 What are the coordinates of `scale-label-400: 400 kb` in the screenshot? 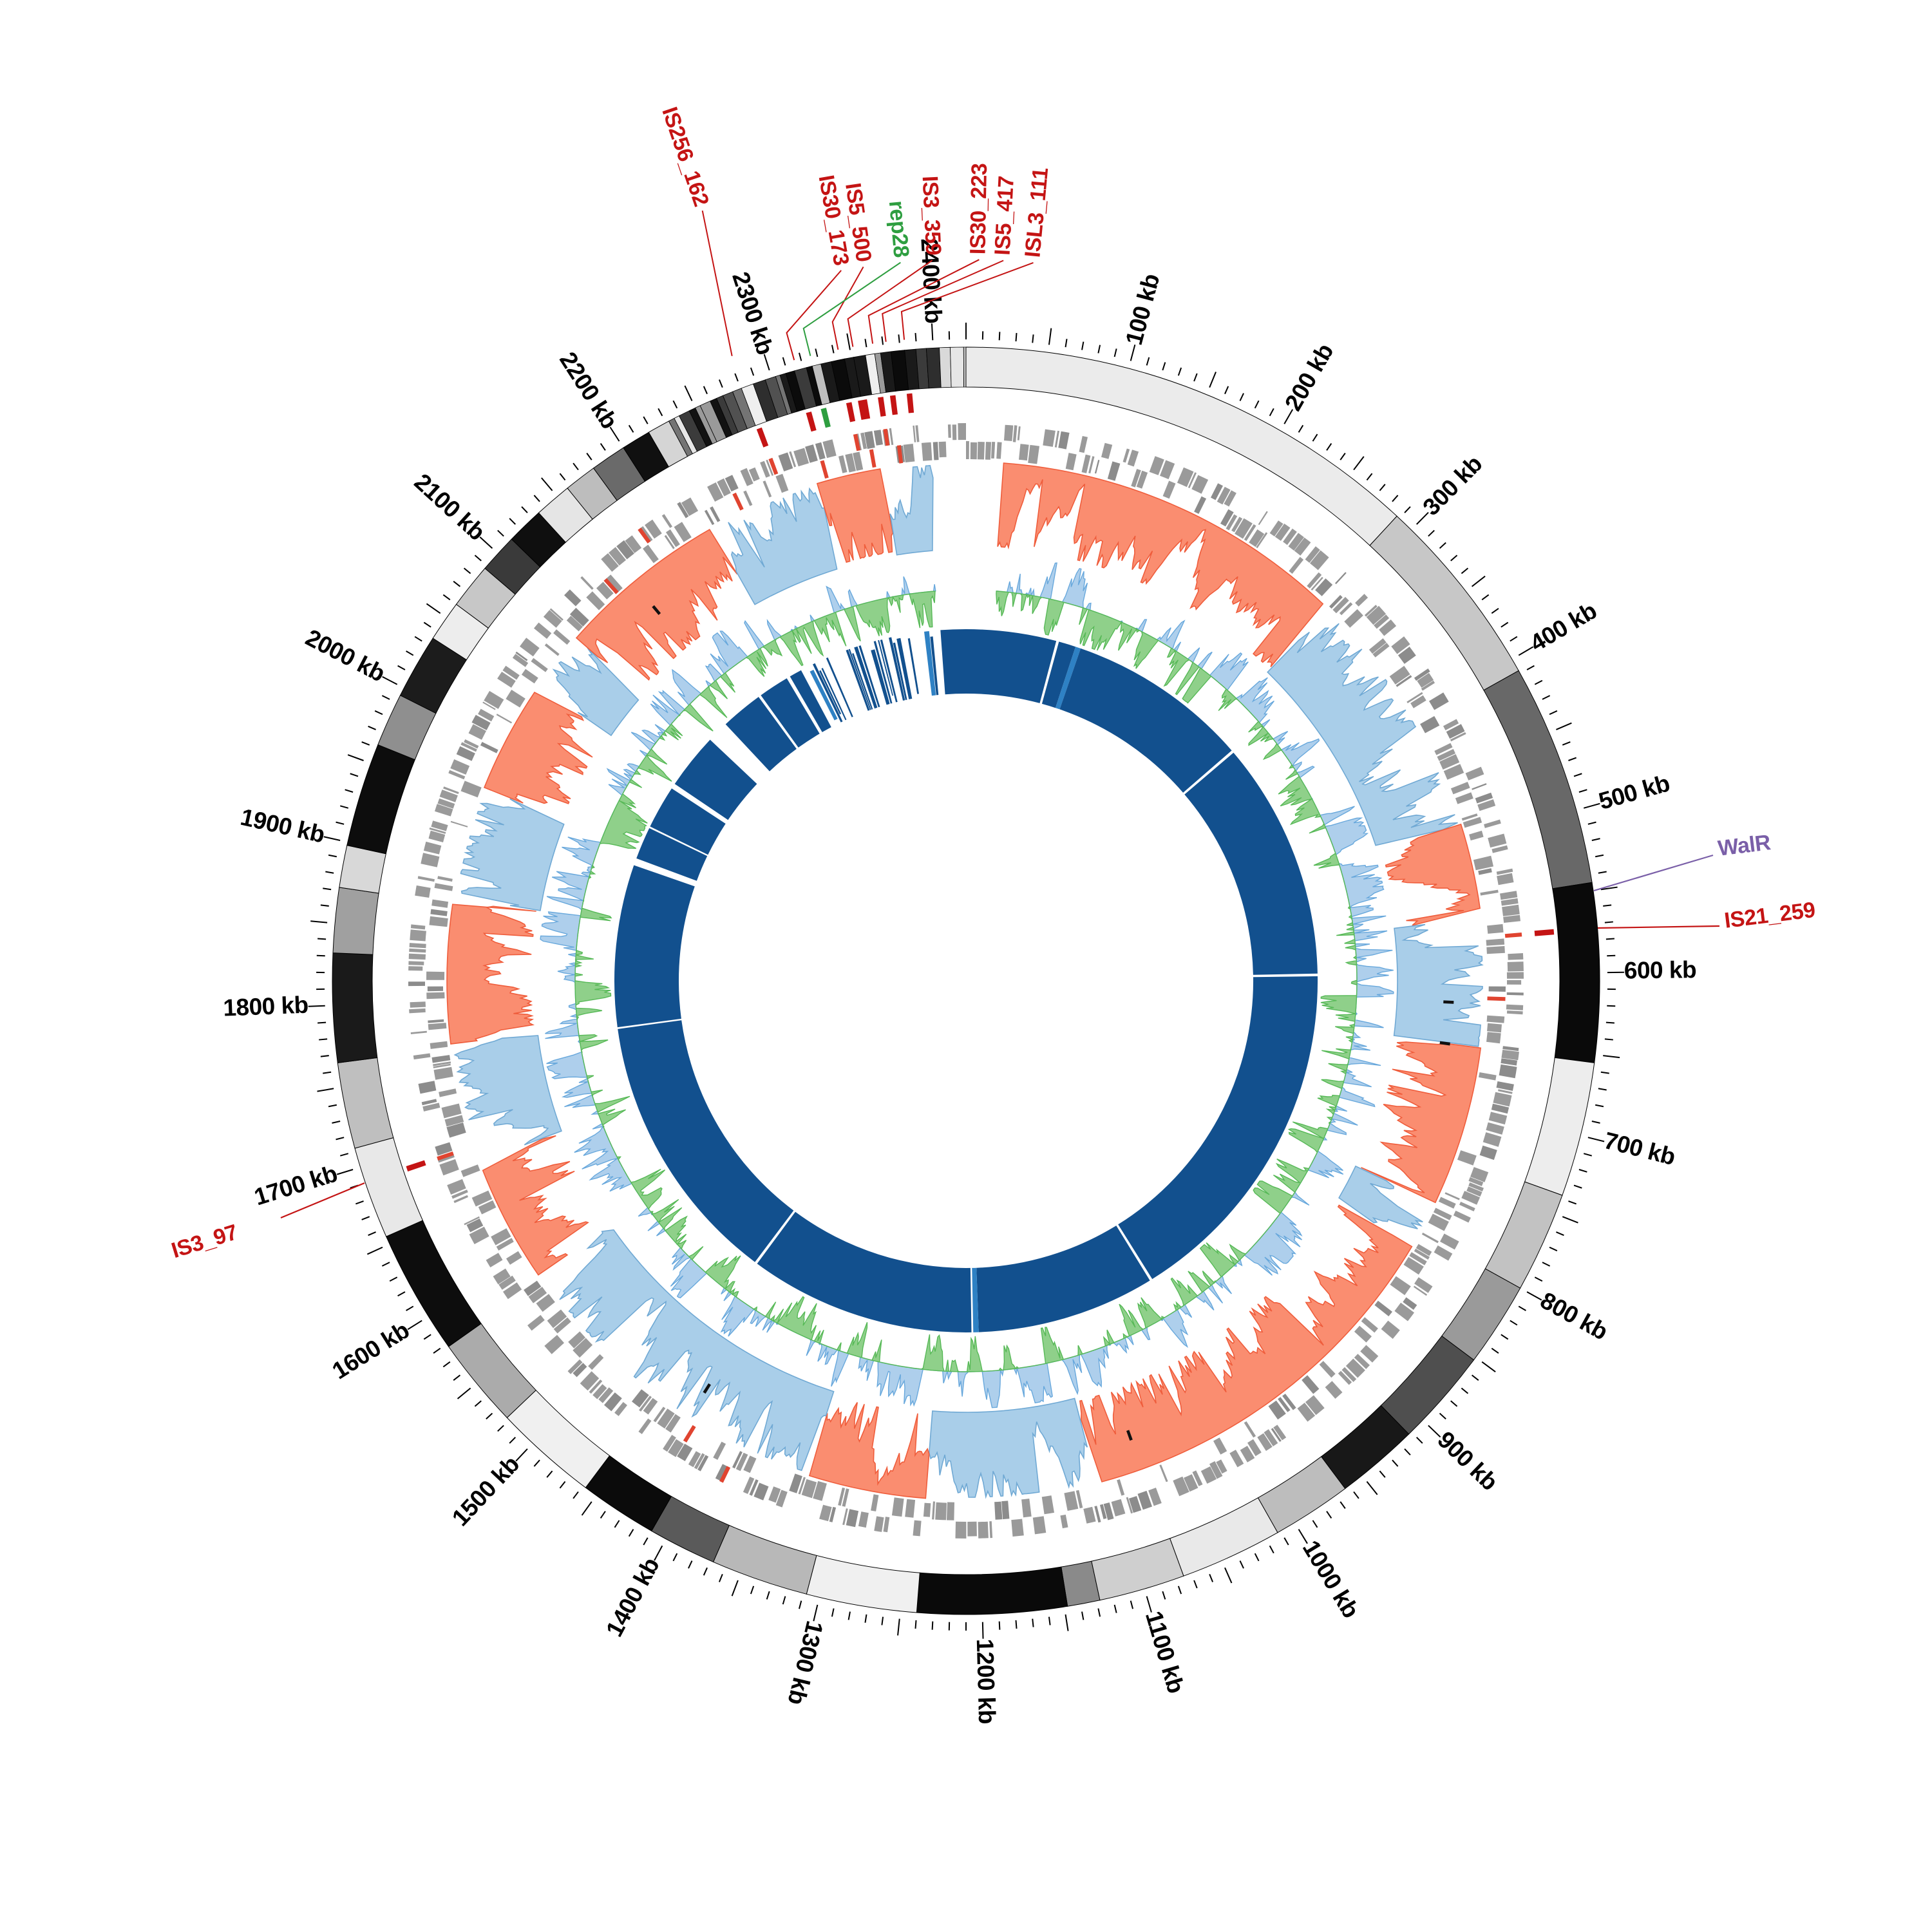 It's located at (1564, 626).